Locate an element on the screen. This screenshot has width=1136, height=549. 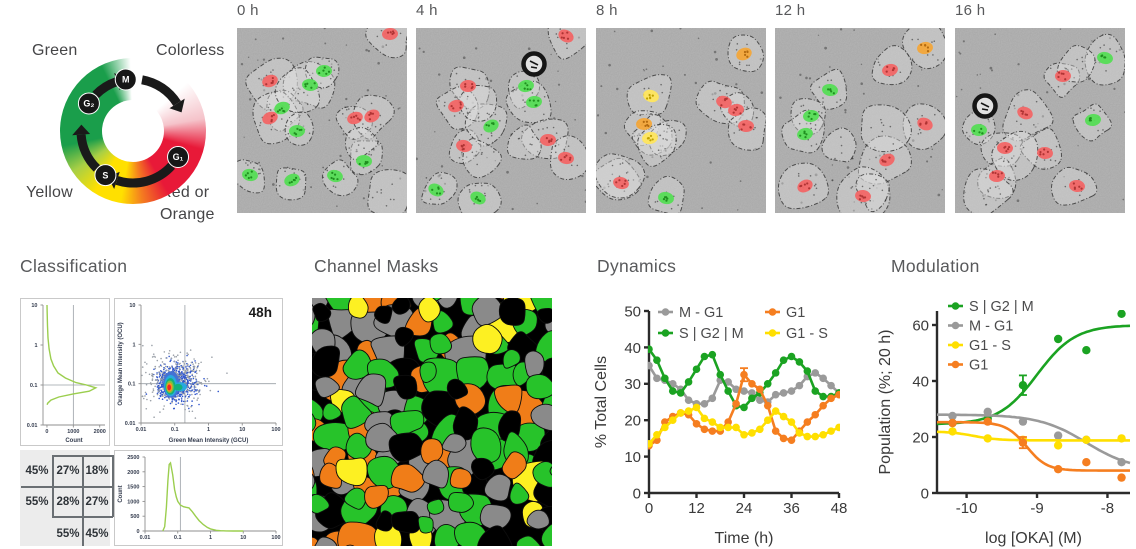
svg-text: 40 is located at coordinates (920, 381).